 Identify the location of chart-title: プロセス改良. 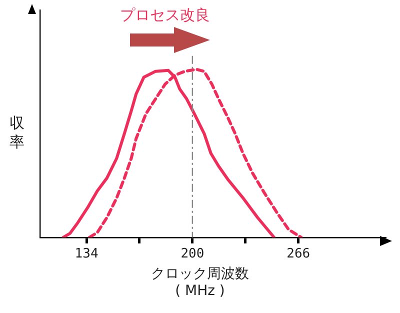
(165, 15).